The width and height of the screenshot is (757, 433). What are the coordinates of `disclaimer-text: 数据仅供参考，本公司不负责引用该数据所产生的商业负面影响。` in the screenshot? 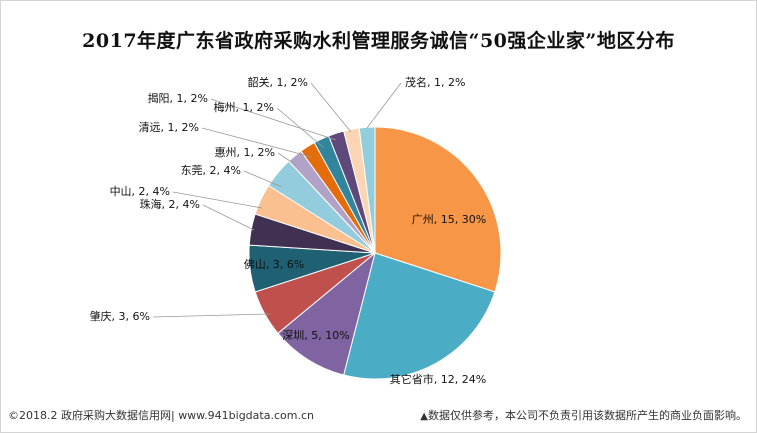 It's located at (587, 415).